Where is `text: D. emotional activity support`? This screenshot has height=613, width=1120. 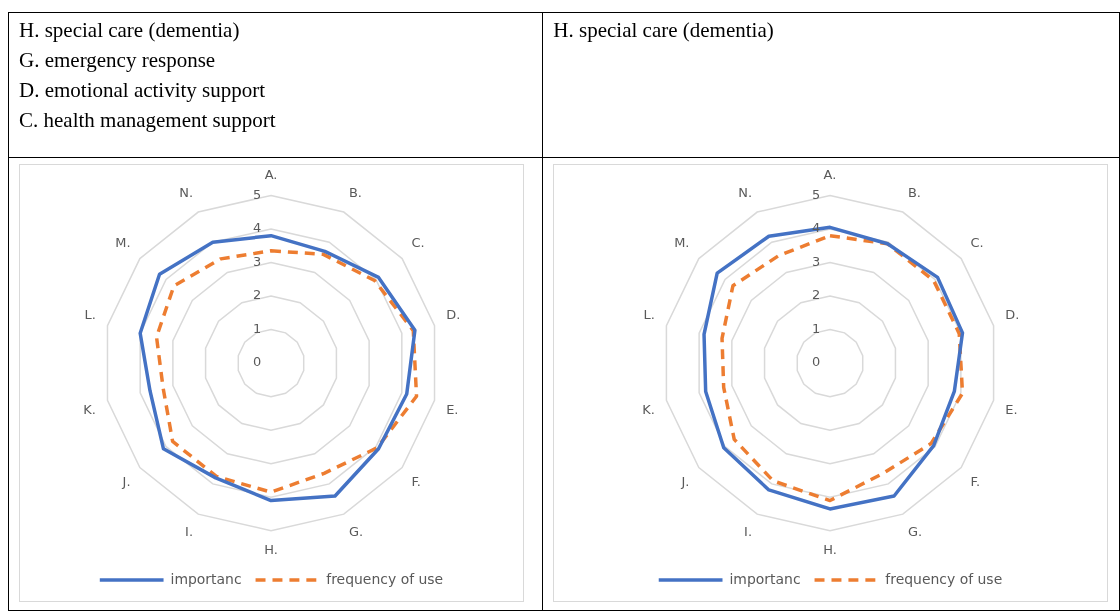 text: D. emotional activity support is located at coordinates (143, 90).